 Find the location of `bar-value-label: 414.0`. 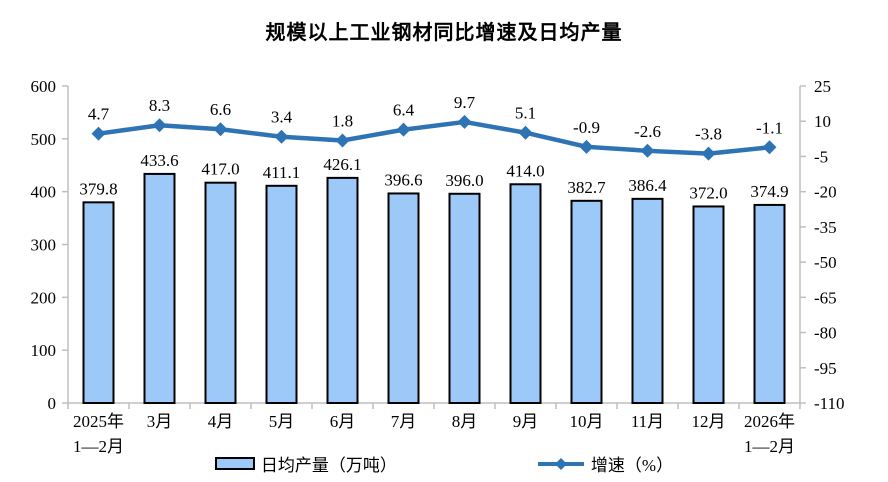

bar-value-label: 414.0 is located at coordinates (525, 170).